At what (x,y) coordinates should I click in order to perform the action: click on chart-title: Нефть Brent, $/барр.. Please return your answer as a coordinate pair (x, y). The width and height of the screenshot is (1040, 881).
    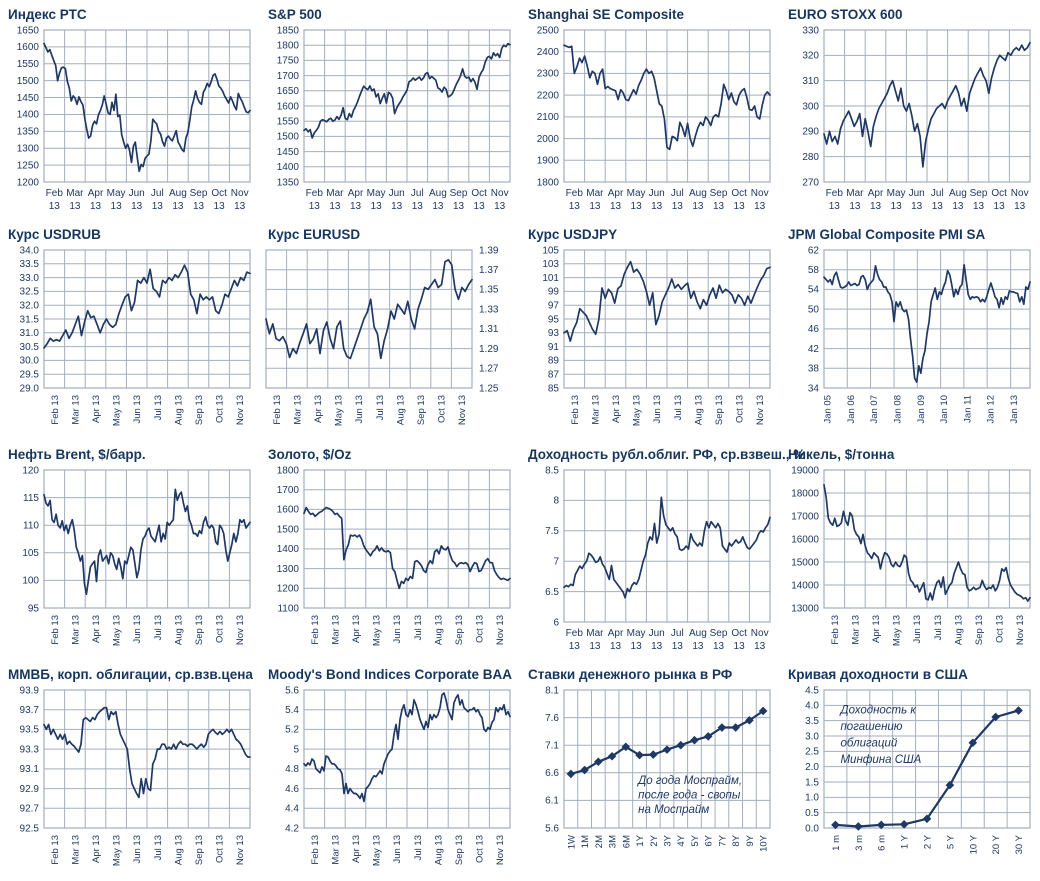
    Looking at the image, I should click on (77, 454).